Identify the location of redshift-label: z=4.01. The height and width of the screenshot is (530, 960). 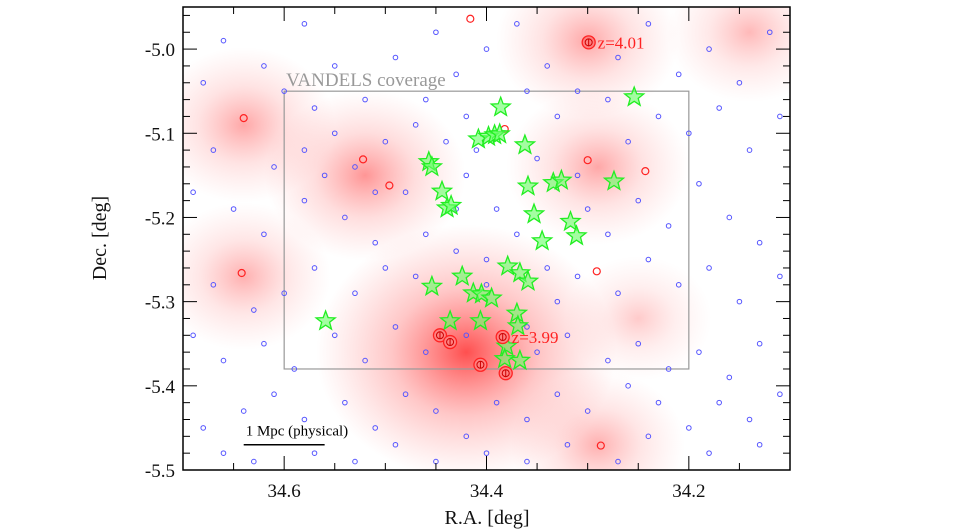
(621, 42).